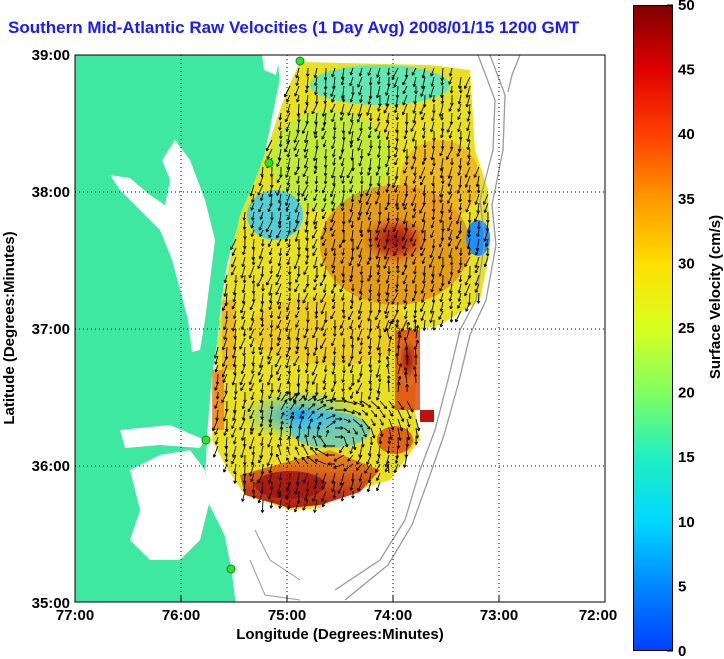 The width and height of the screenshot is (724, 659). What do you see at coordinates (51, 466) in the screenshot?
I see `y-tick-label: 36:00` at bounding box center [51, 466].